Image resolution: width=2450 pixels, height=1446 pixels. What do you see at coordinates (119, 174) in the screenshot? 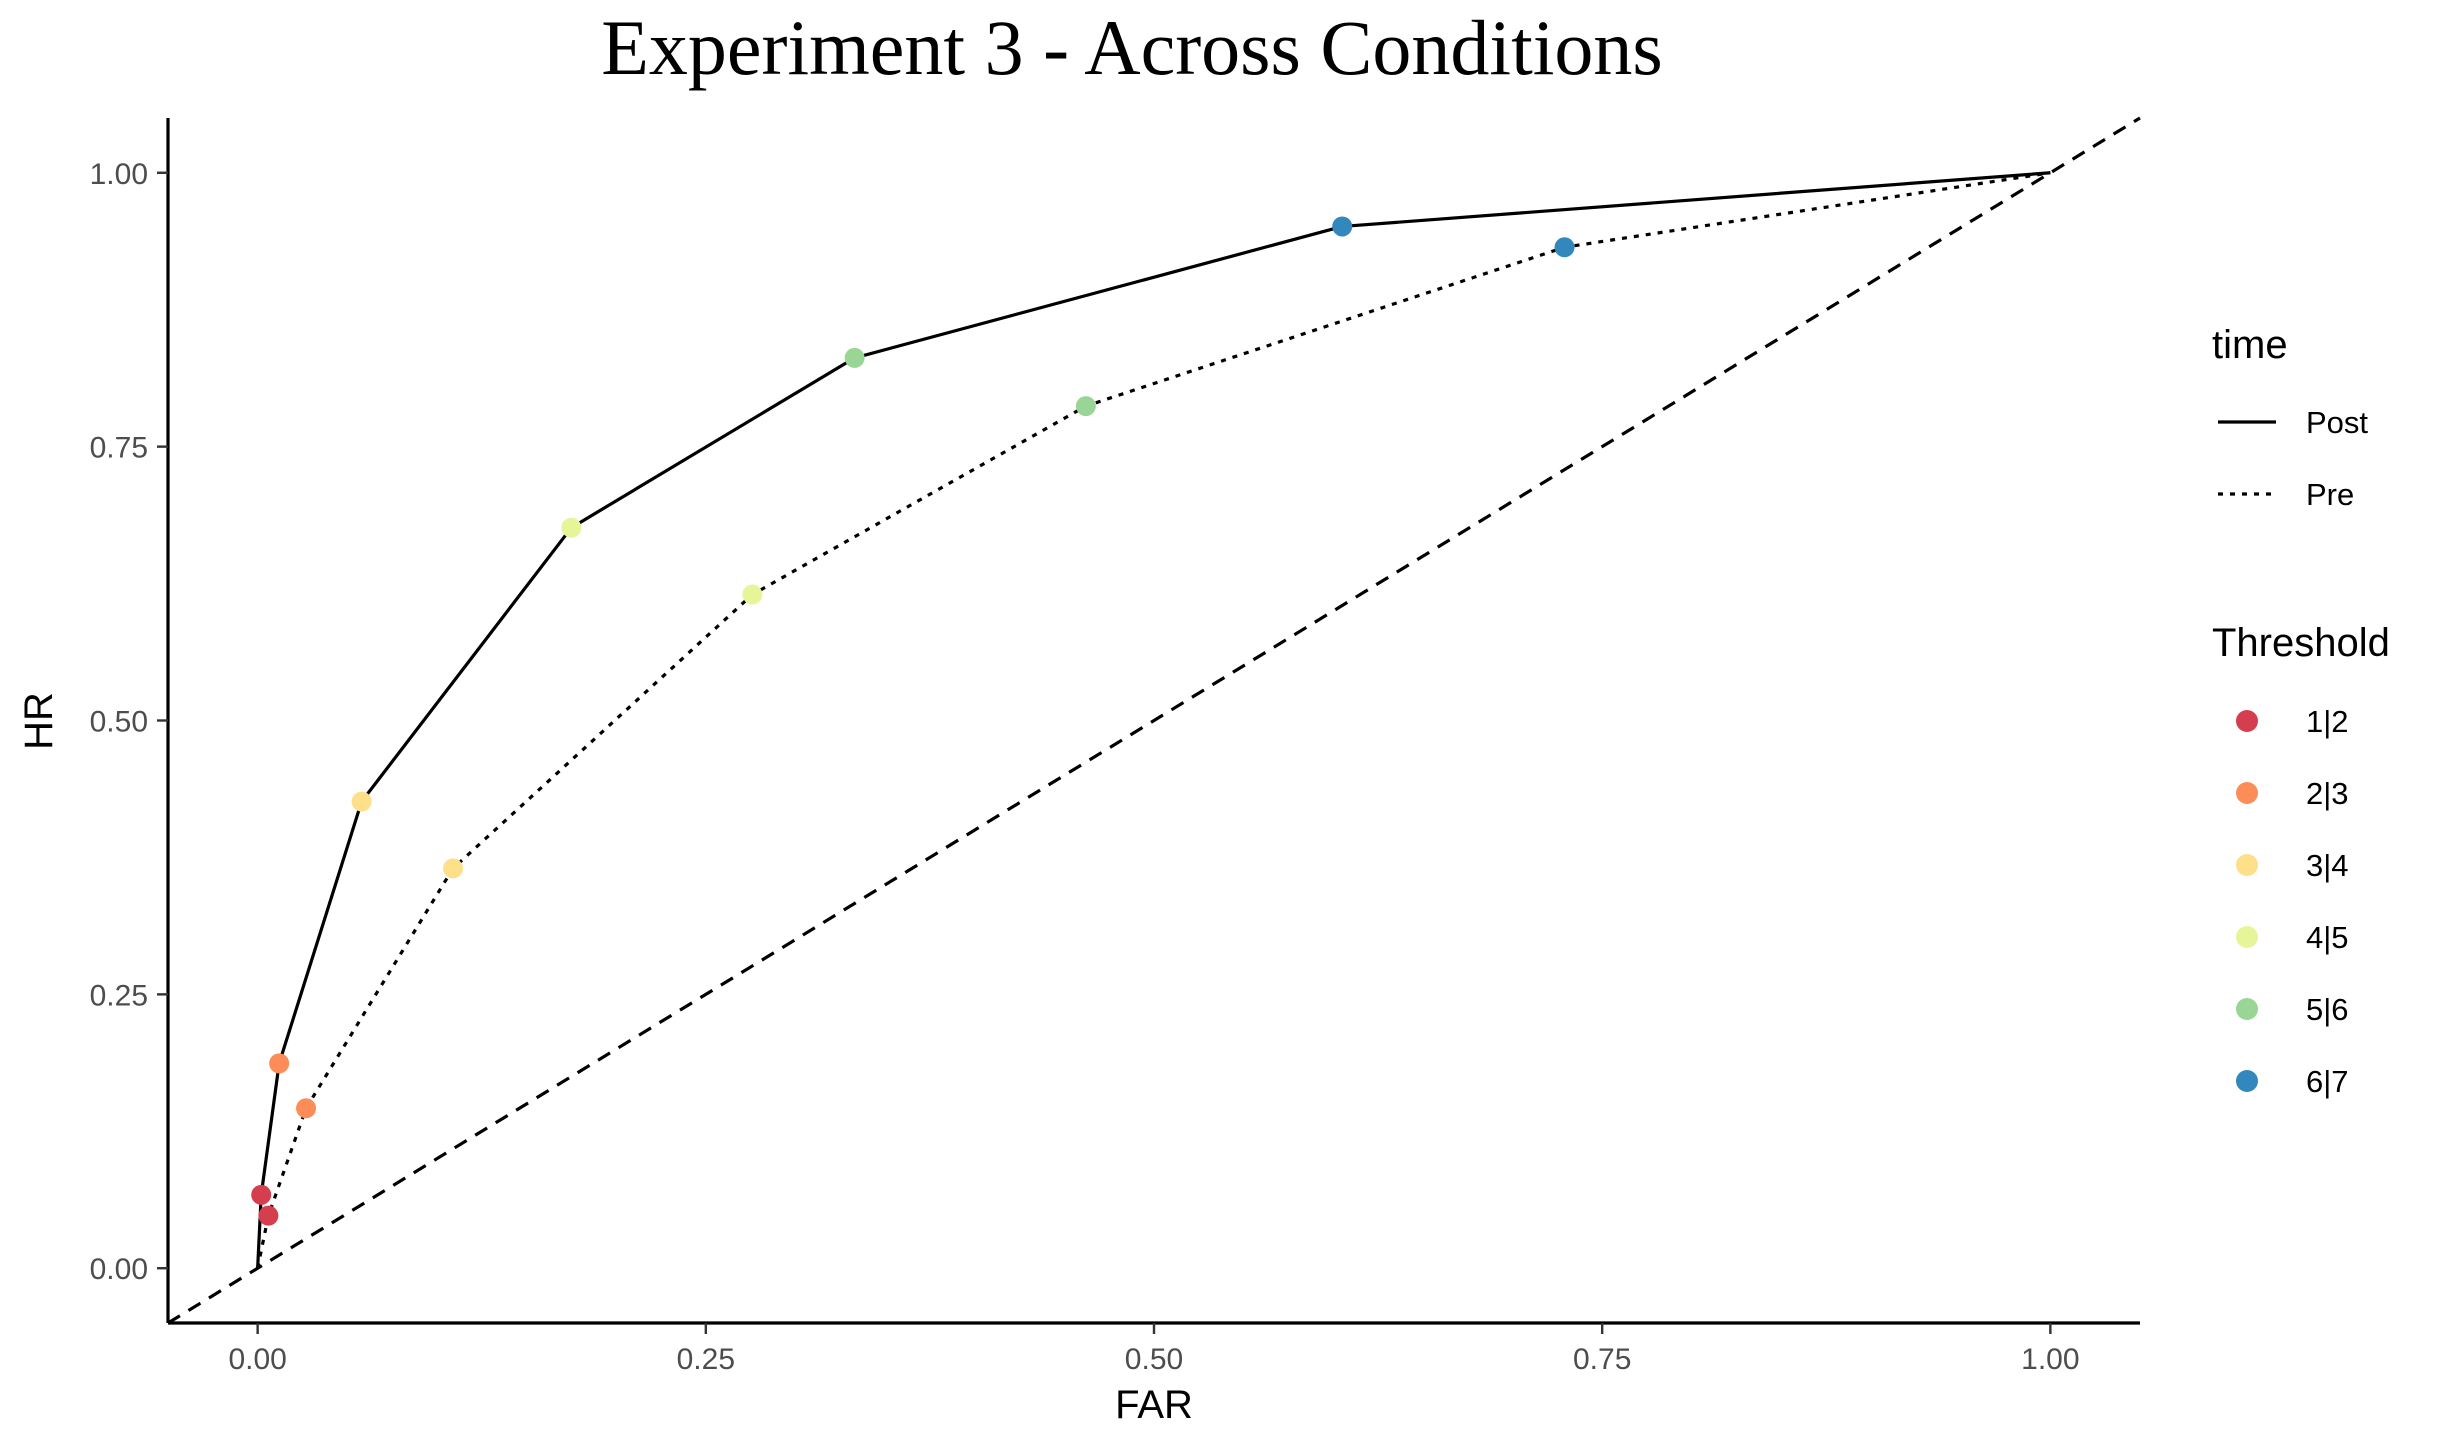
I see `y-tick-label: 1.00` at bounding box center [119, 174].